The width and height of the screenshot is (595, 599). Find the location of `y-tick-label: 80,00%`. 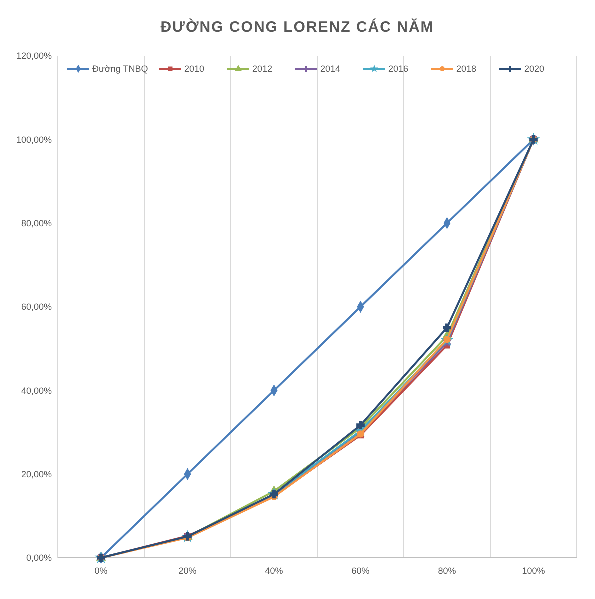

y-tick-label: 80,00% is located at coordinates (36, 223).